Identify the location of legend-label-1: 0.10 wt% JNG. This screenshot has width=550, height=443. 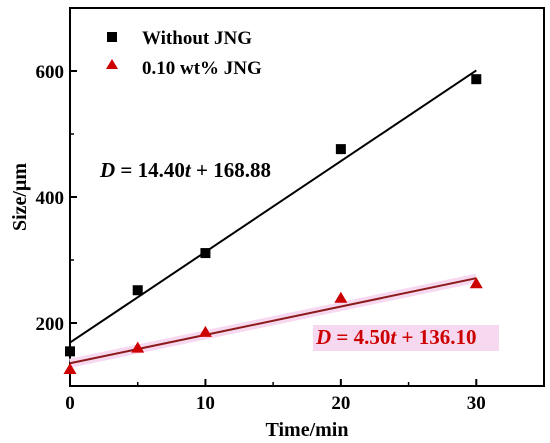
(202, 68).